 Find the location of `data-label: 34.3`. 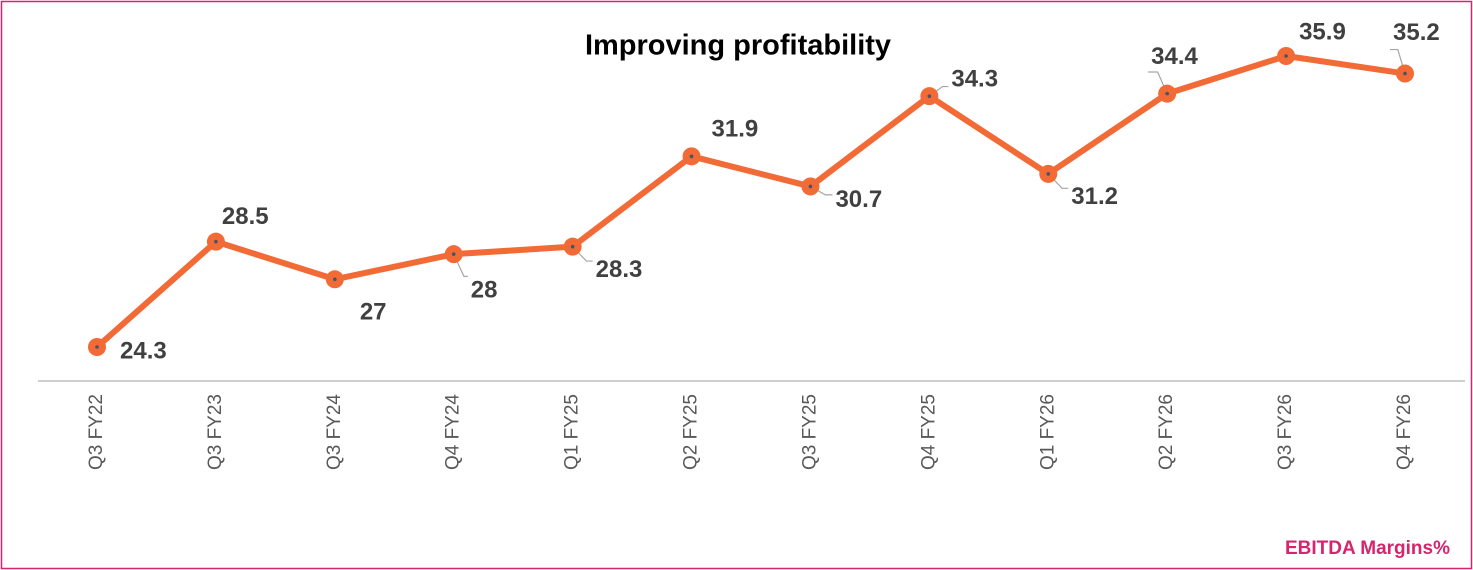

data-label: 34.3 is located at coordinates (974, 78).